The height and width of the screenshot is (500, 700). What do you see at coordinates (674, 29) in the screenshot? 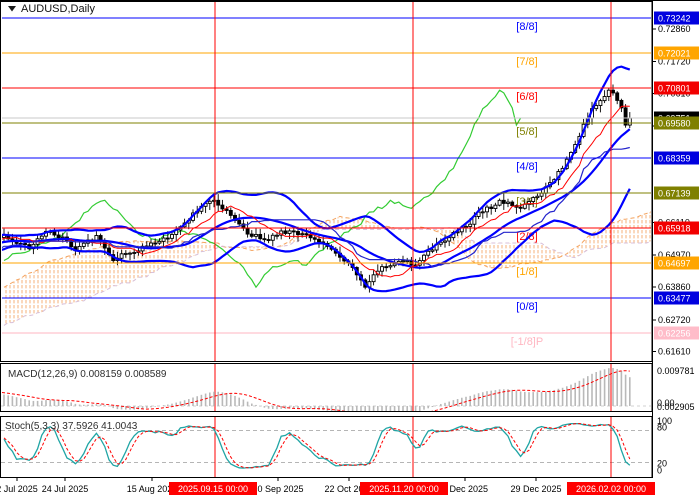
I see `price-tick-label: 0.72860` at bounding box center [674, 29].